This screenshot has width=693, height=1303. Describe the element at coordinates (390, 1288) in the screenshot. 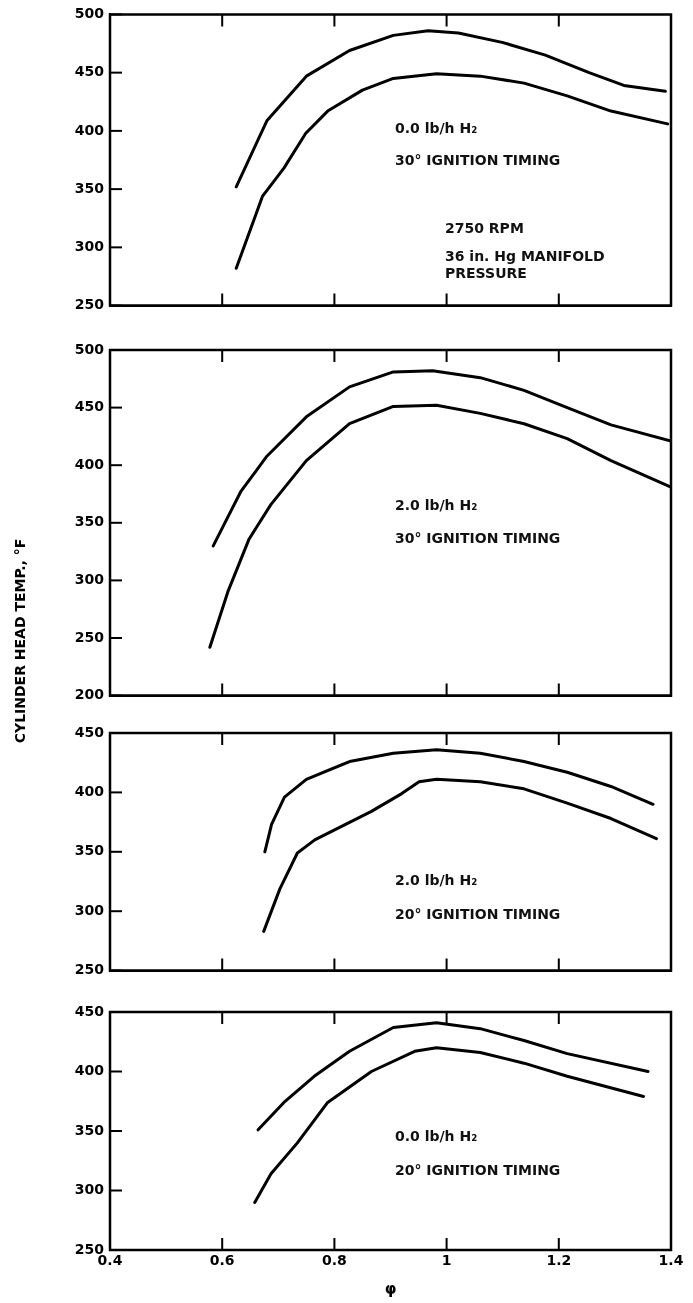

I see `x-axis-title: φ` at that location.